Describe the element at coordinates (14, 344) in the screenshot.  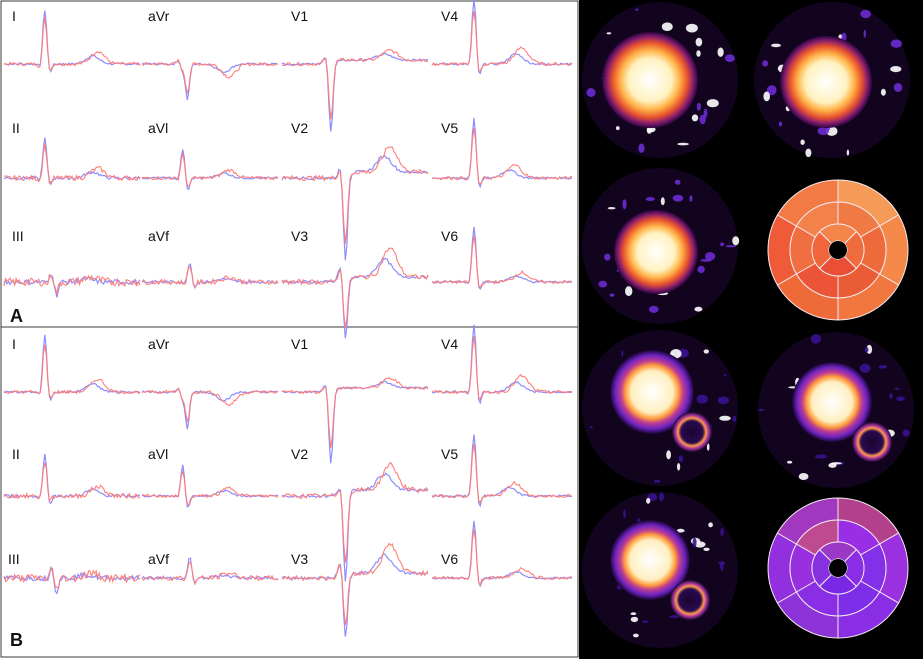
I see `lead-label-b-I: I` at that location.